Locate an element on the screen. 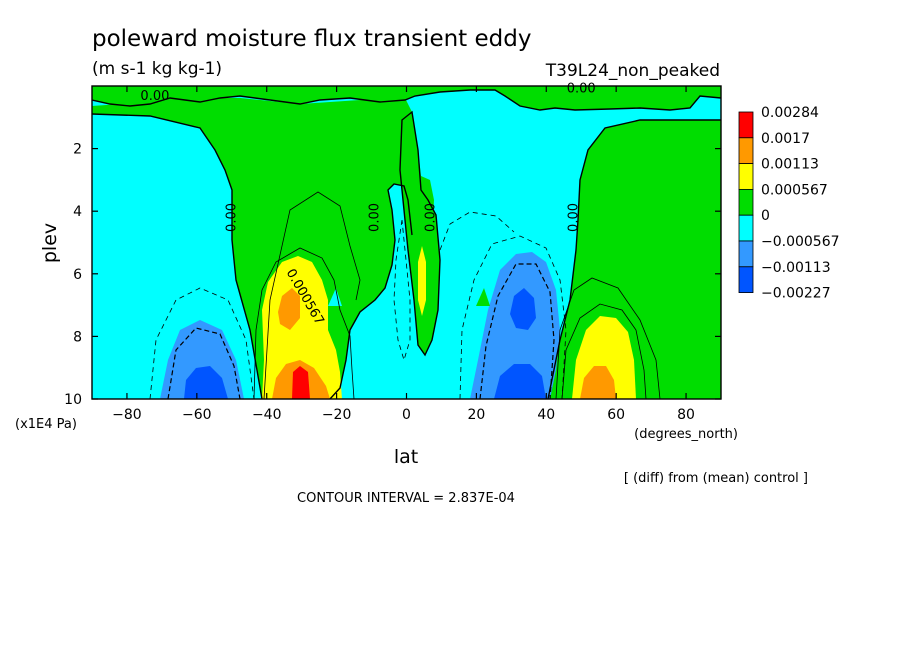 The height and width of the screenshot is (658, 904). x-tick-label: −80 is located at coordinates (127, 415).